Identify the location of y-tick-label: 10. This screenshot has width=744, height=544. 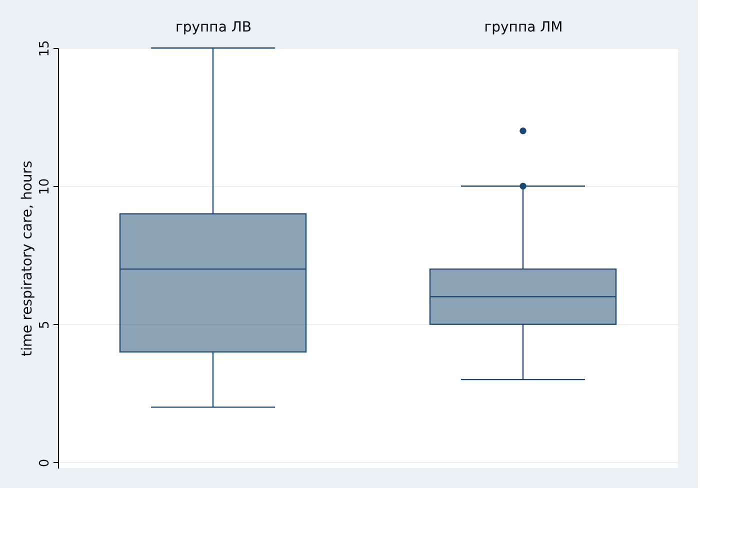
(45, 186).